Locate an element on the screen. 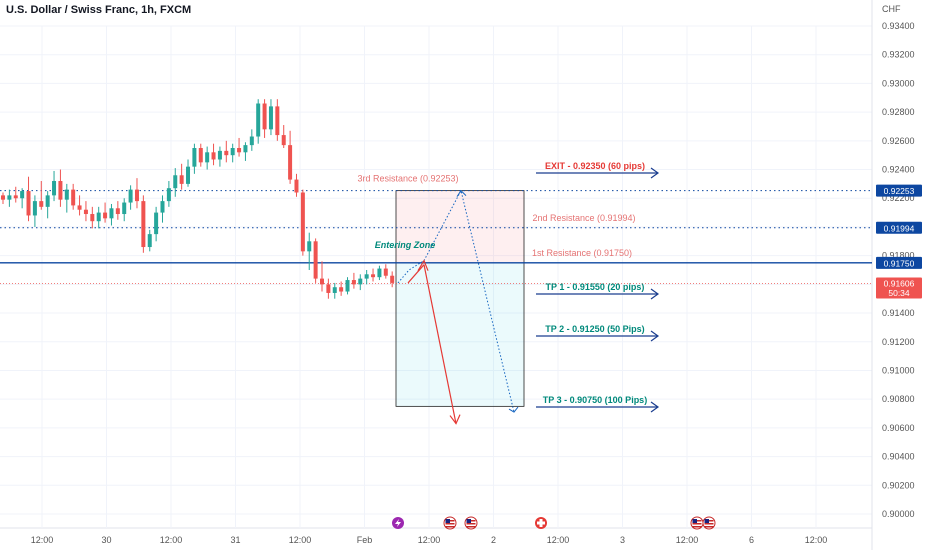  price-tick-label: 0.91000 is located at coordinates (898, 370).